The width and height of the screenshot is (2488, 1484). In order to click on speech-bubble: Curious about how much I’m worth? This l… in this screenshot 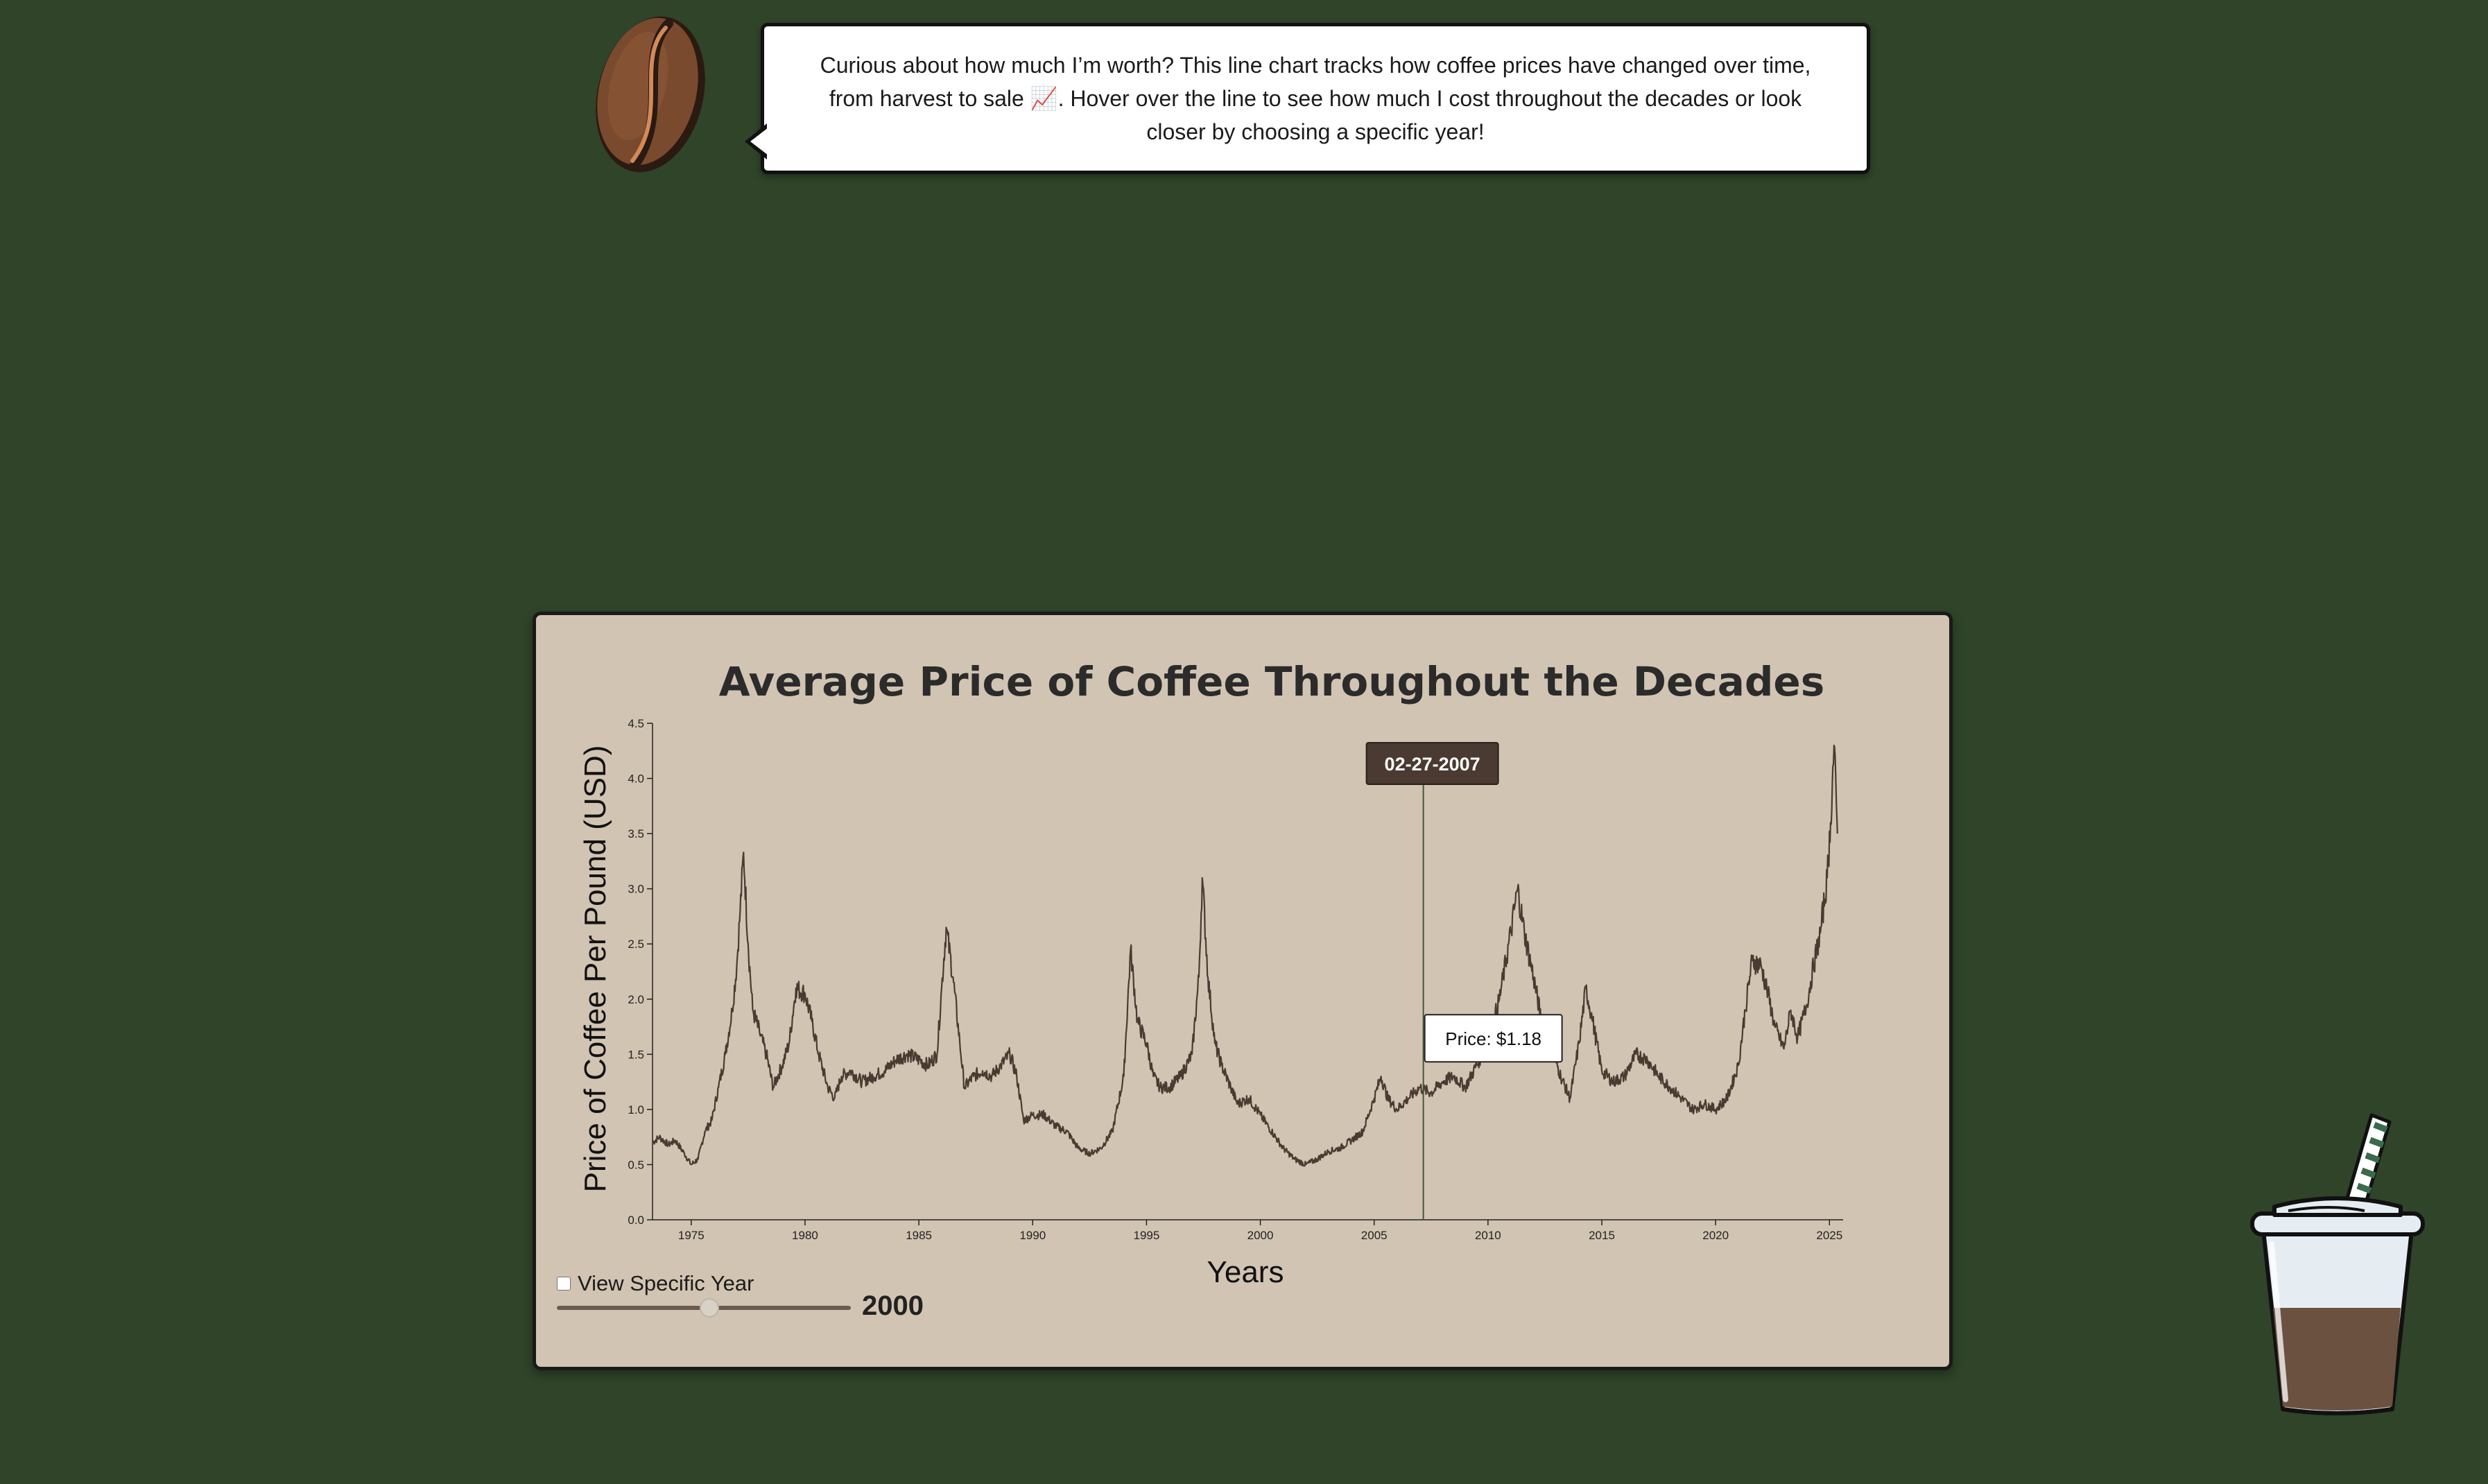, I will do `click(1307, 98)`.